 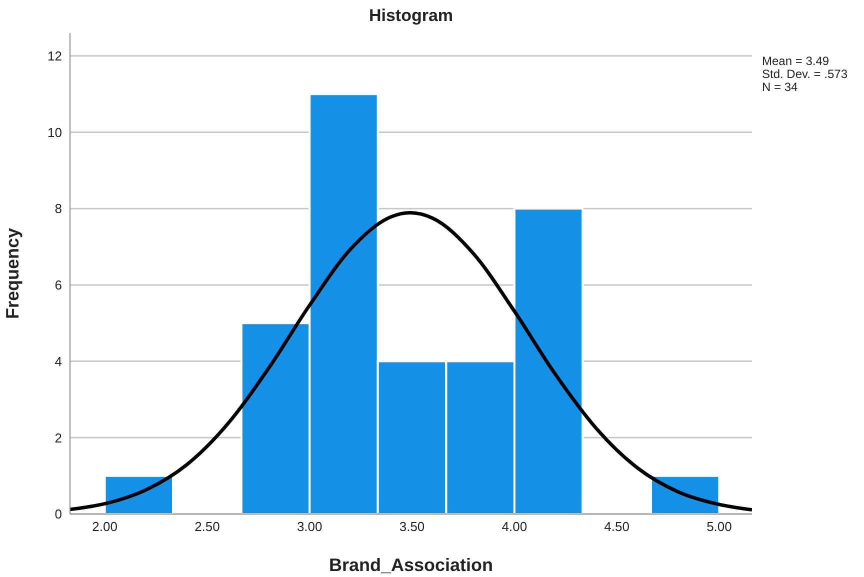 I want to click on y-tick-label: 12, so click(x=55, y=56).